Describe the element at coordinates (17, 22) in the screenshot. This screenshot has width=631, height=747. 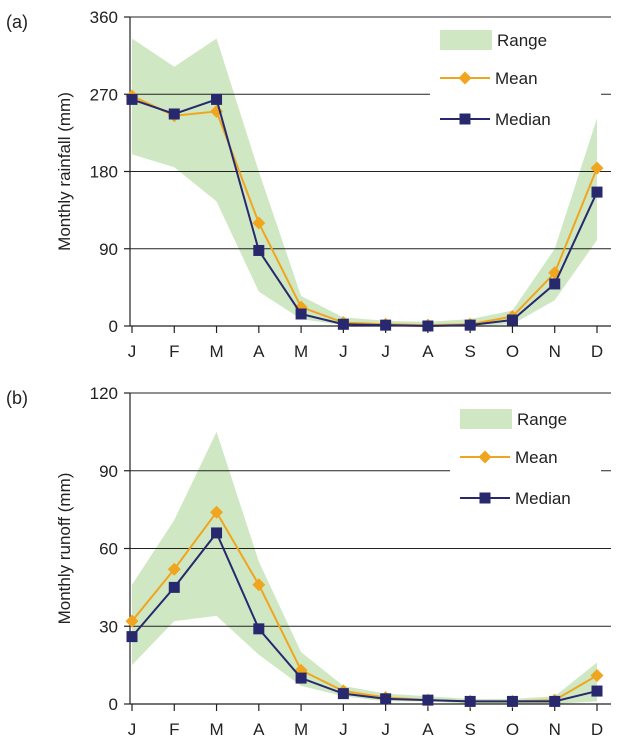
I see `panel-label: (a)` at that location.